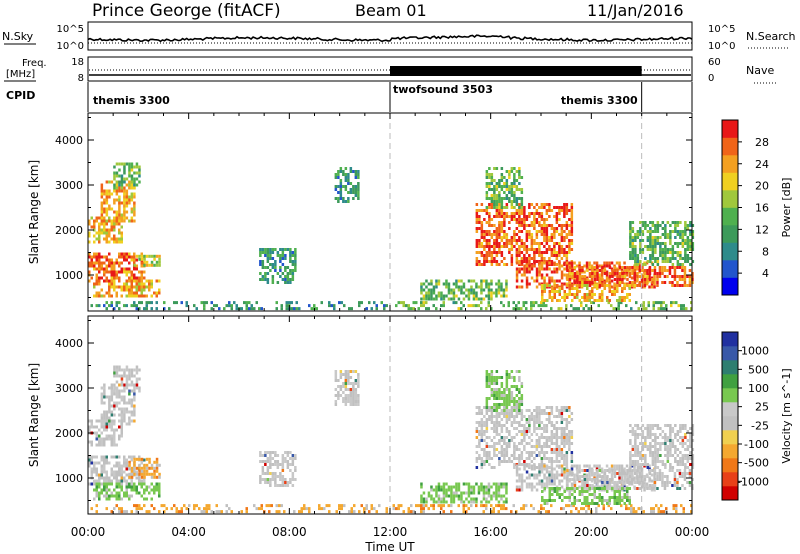 This screenshot has height=554, width=800. Describe the element at coordinates (760, 70) in the screenshot. I see `nave-label: Nave` at that location.